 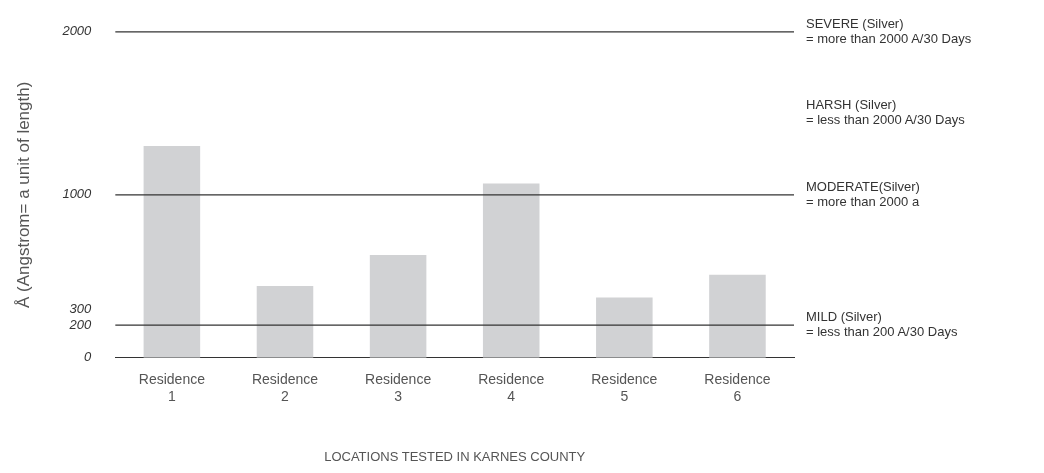 What do you see at coordinates (624, 387) in the screenshot?
I see `x-tick-label: Residence 5` at bounding box center [624, 387].